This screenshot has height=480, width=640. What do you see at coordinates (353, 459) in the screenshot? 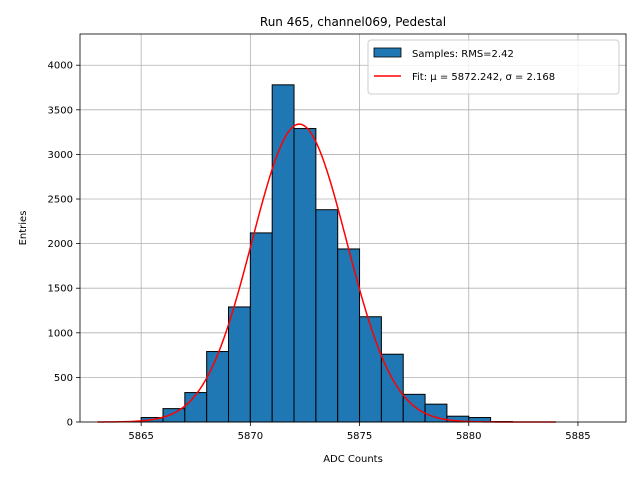
I see `x-axis-label: ADC Counts` at bounding box center [353, 459].